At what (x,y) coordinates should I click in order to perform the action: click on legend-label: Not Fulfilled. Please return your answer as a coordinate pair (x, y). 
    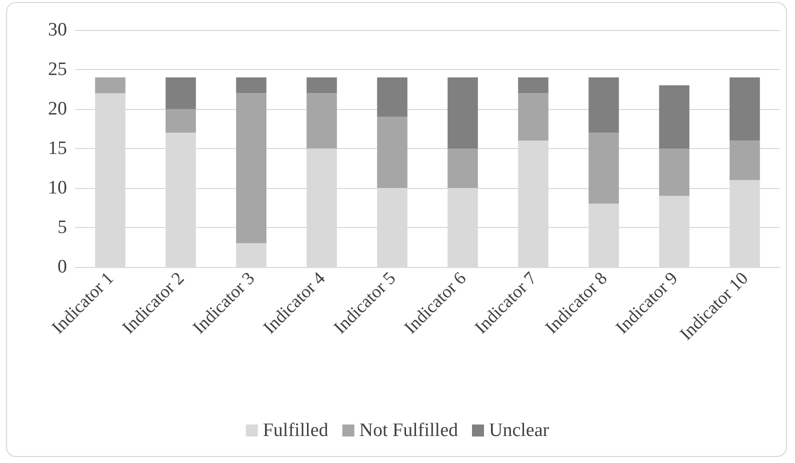
    Looking at the image, I should click on (409, 430).